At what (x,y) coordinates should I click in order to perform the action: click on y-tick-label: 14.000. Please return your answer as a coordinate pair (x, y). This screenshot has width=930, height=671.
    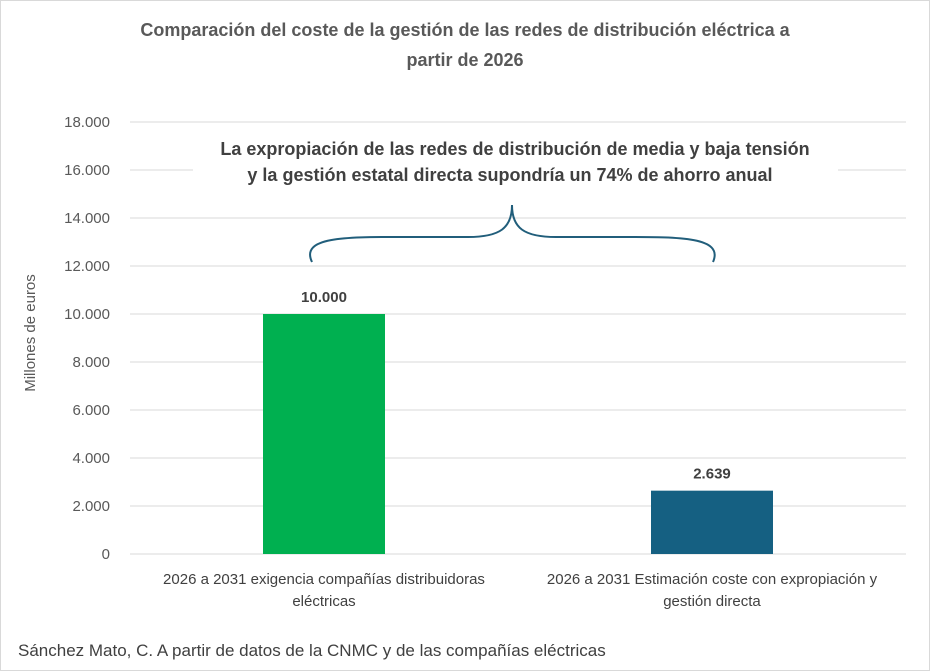
    Looking at the image, I should click on (87, 218).